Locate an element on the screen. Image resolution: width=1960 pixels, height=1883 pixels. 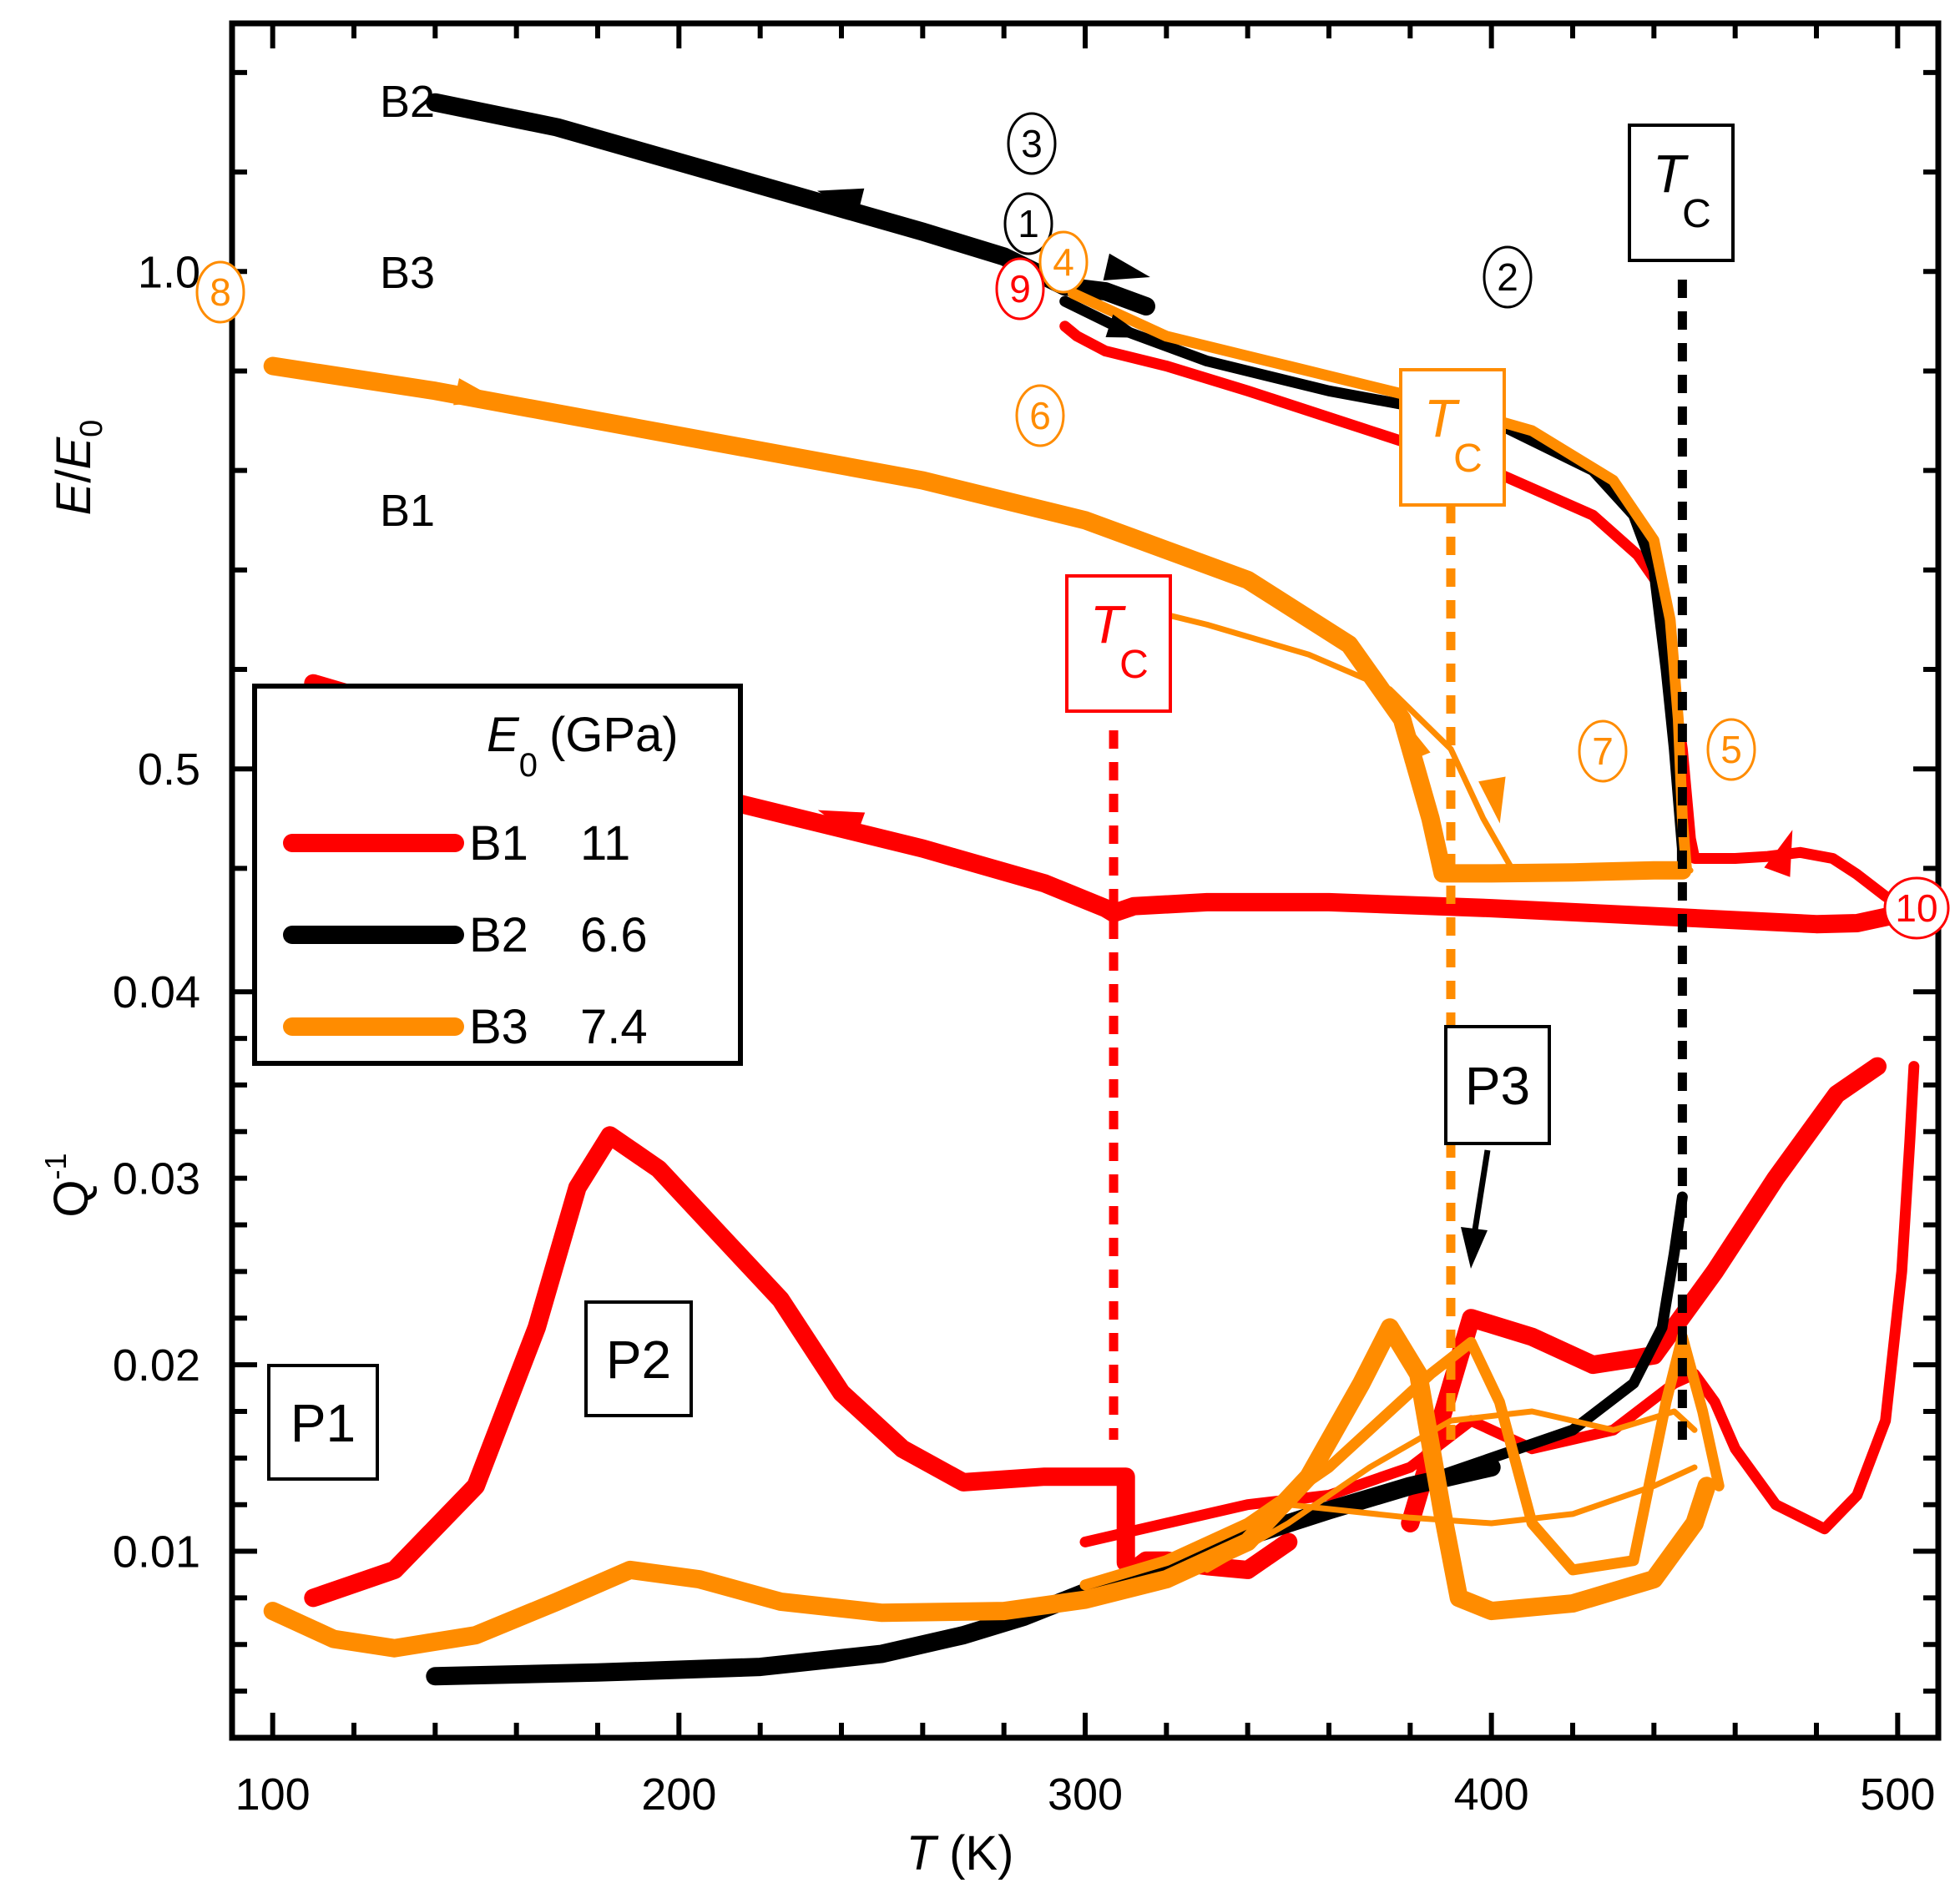
step-marker-label-7: 7 is located at coordinates (1603, 751).